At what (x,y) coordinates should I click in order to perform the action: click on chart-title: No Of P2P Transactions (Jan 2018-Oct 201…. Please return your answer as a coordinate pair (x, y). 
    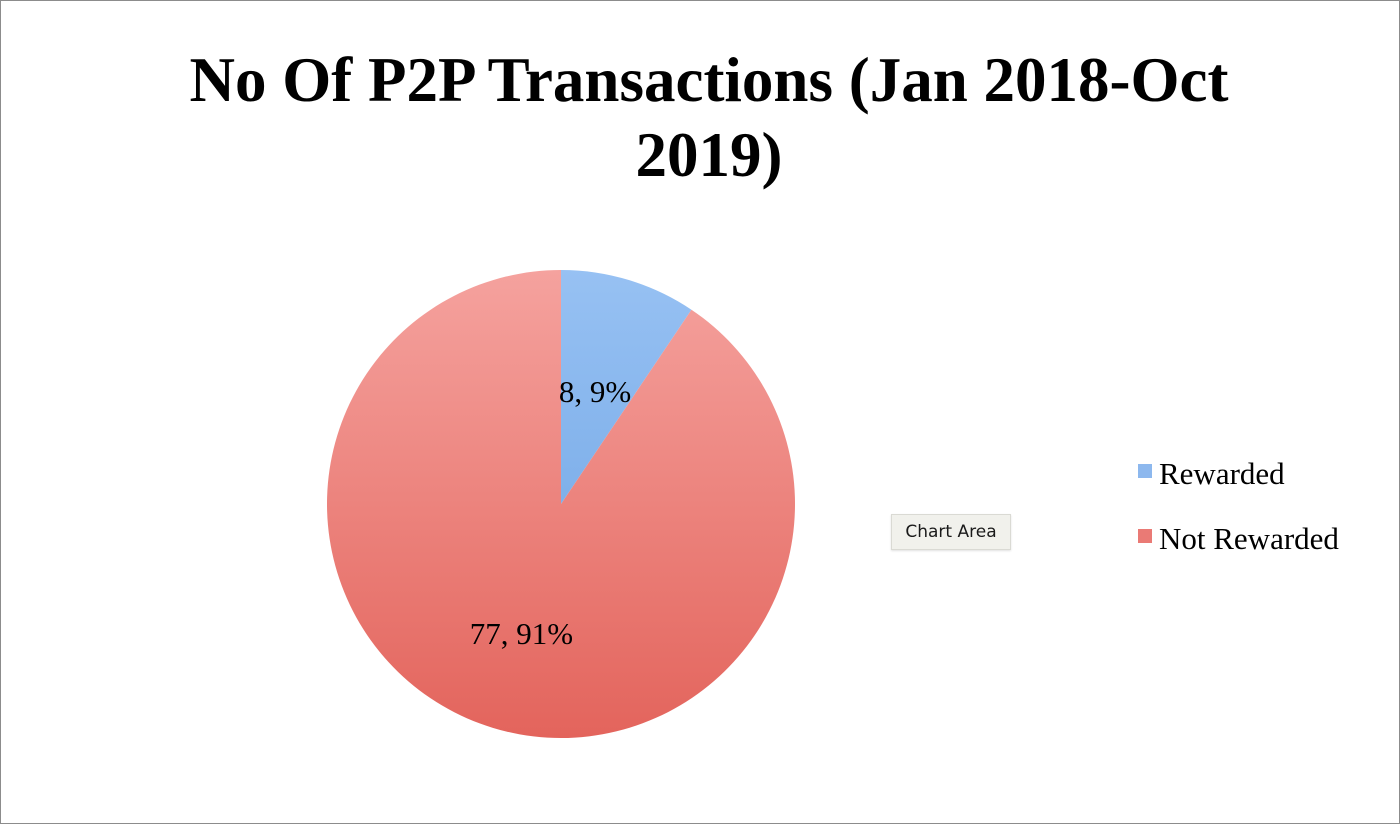
    Looking at the image, I should click on (709, 117).